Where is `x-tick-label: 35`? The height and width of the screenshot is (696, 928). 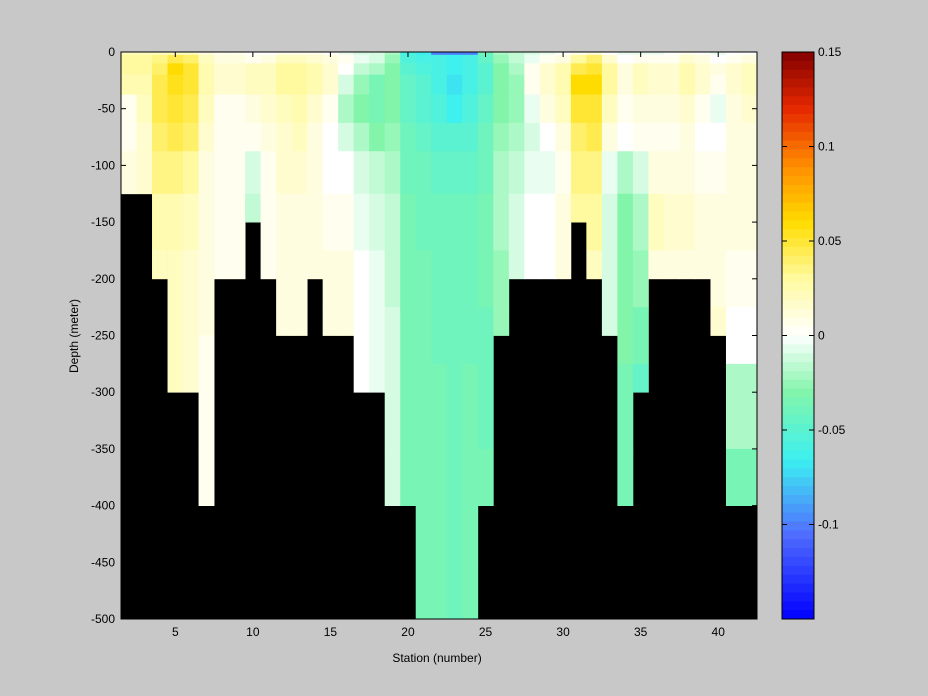 x-tick-label: 35 is located at coordinates (641, 632).